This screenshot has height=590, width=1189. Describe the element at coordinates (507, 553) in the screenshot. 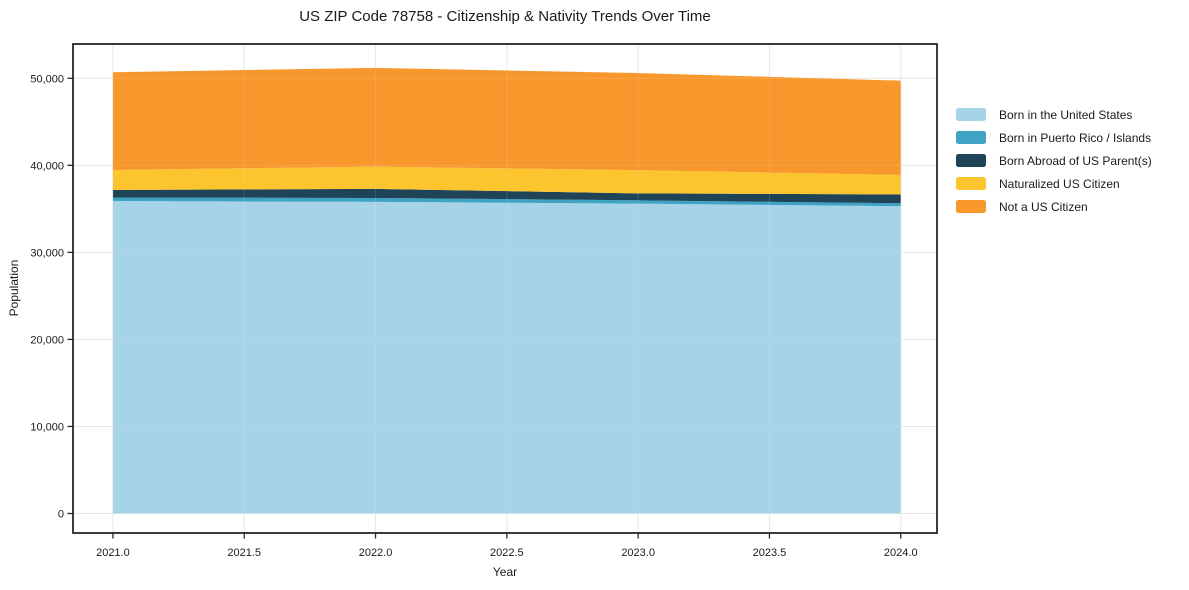

I see `x-tick-label: 2022.5` at that location.